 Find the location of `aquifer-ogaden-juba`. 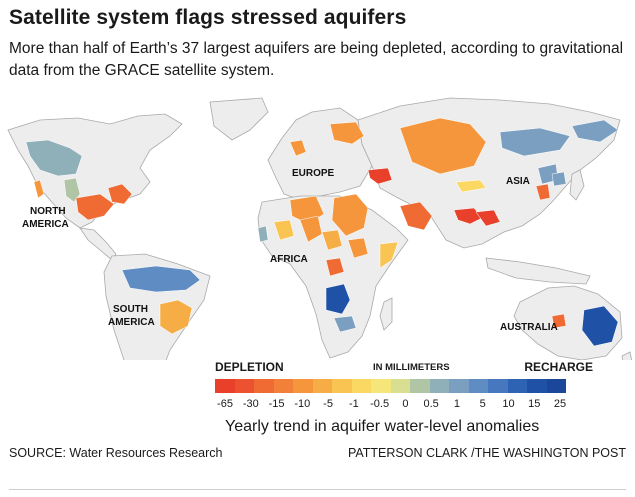

aquifer-ogaden-juba is located at coordinates (389, 255).